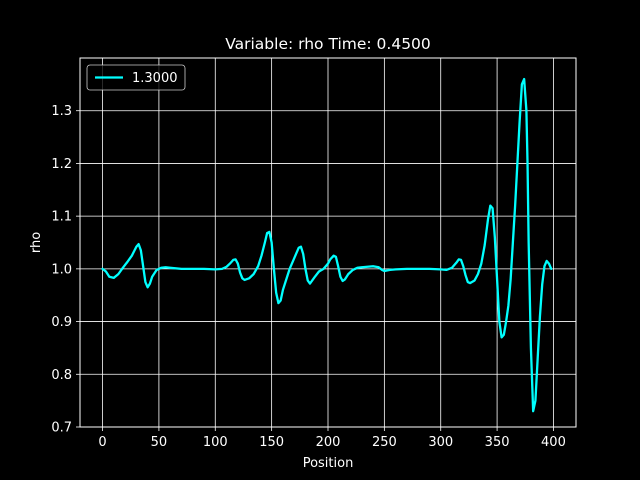 The width and height of the screenshot is (640, 480). I want to click on x-axis-label: Position, so click(328, 463).